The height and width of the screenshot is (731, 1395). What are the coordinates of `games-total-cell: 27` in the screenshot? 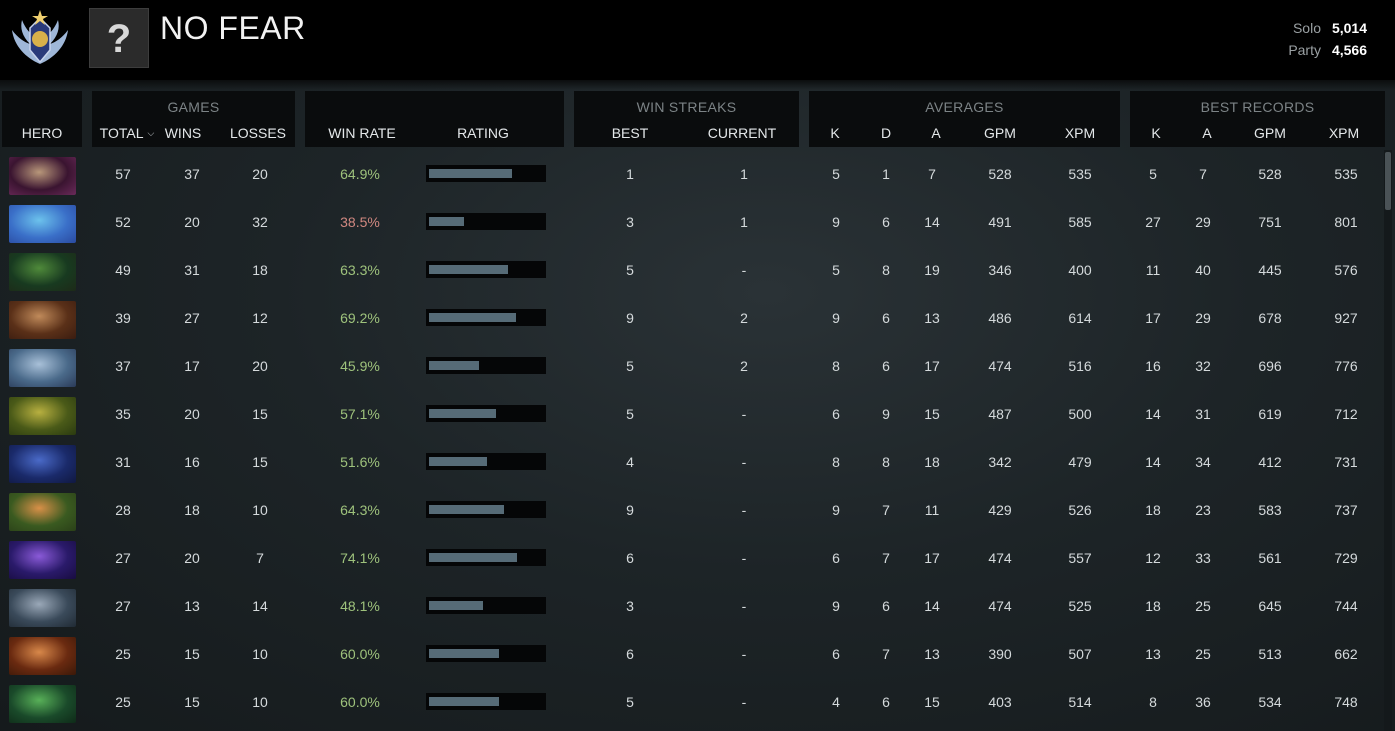 It's located at (123, 606).